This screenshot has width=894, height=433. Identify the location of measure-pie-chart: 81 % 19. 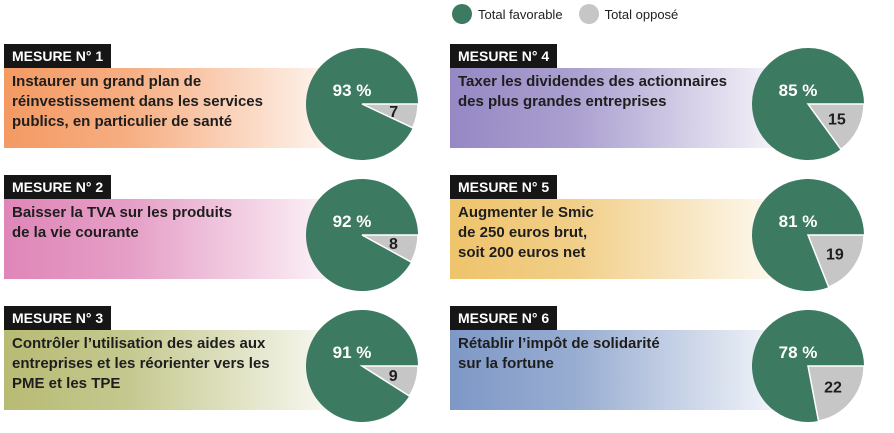
(808, 235).